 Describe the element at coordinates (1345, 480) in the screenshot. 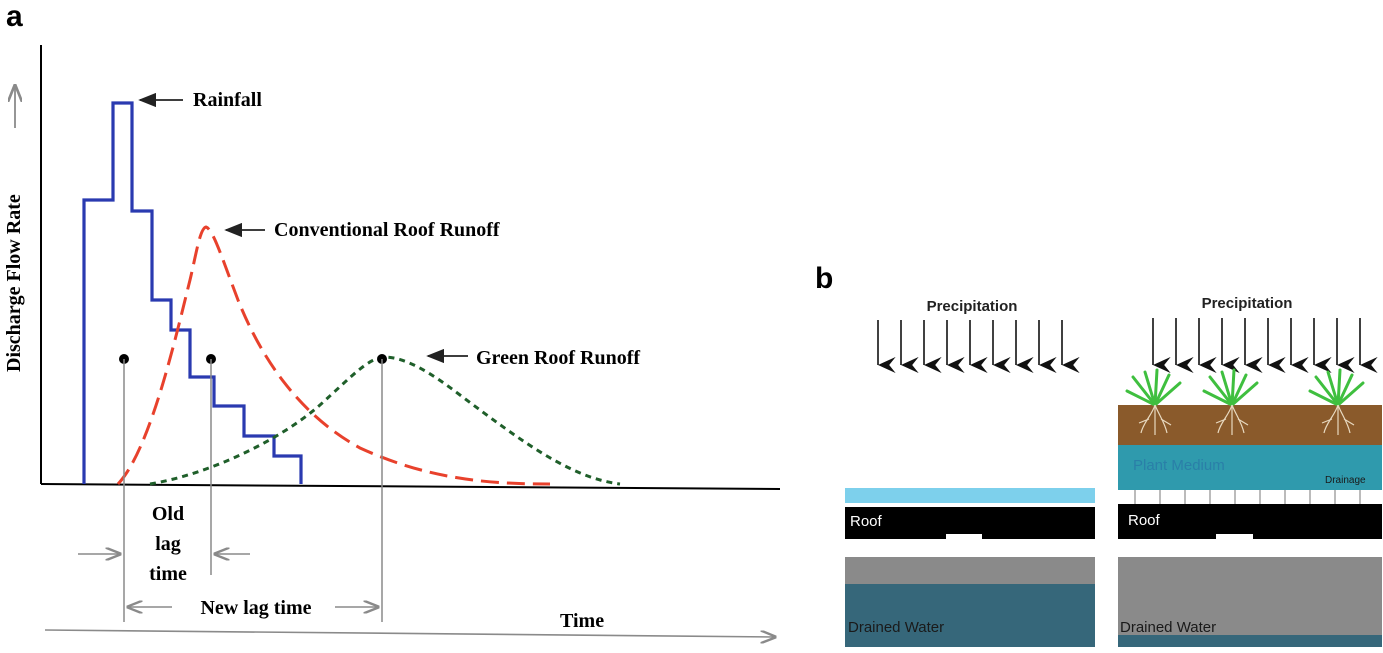

I see `drainage-label: Drainage` at that location.